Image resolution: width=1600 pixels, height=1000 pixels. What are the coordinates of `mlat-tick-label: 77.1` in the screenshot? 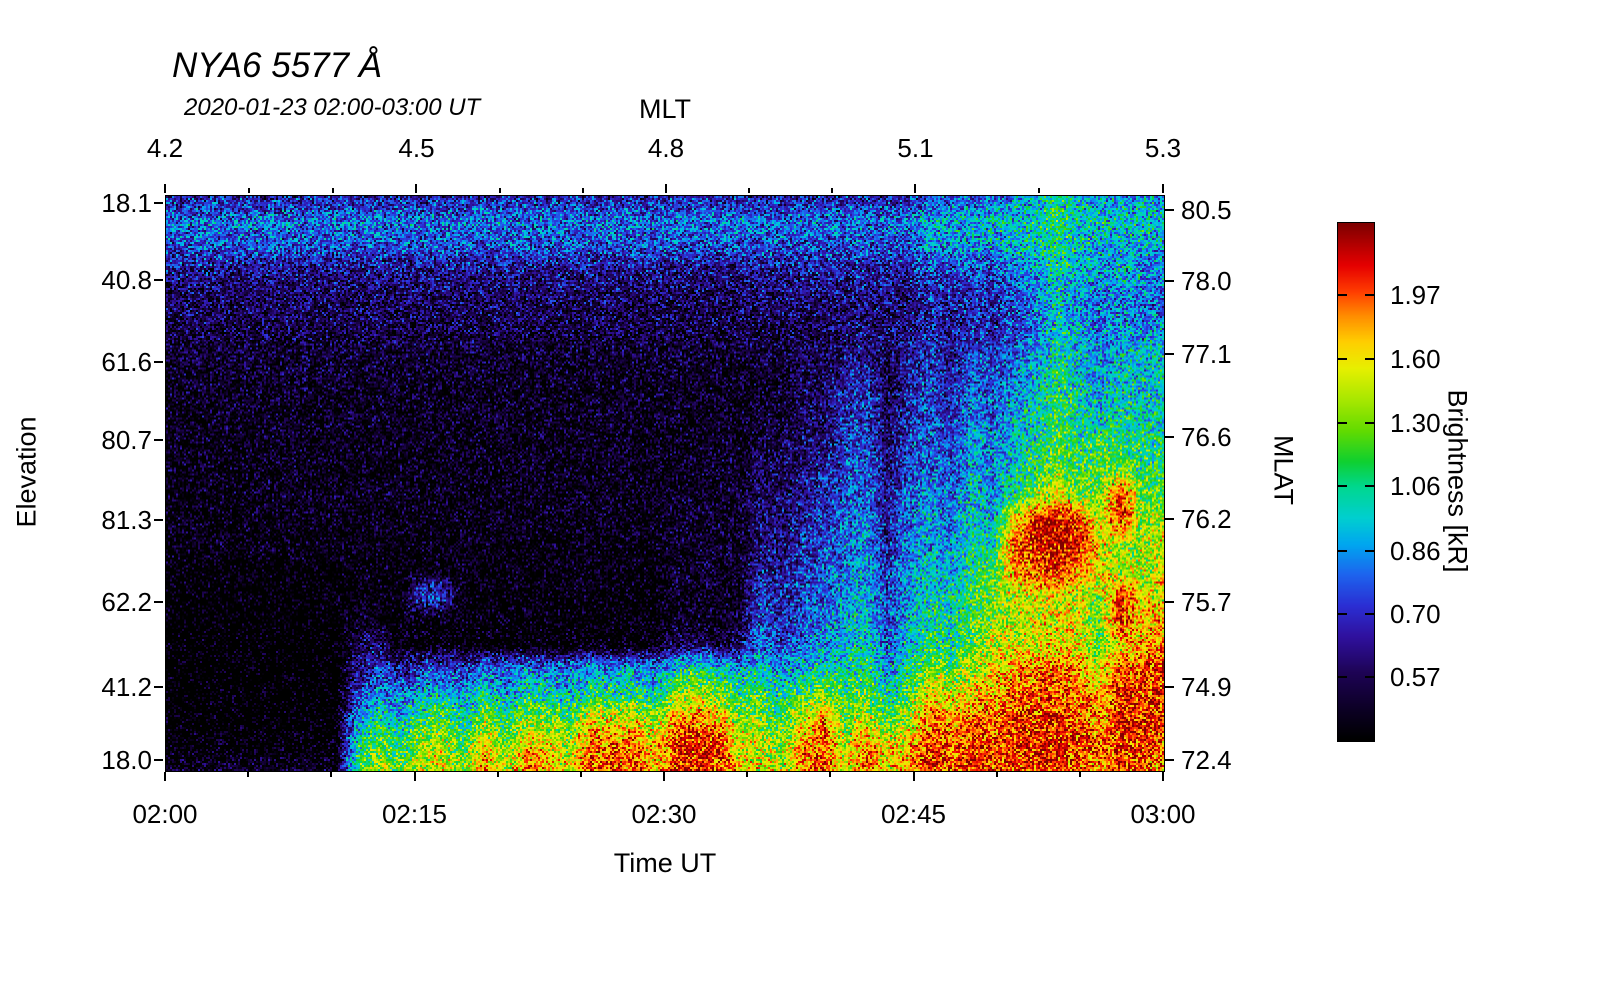 It's located at (1206, 354).